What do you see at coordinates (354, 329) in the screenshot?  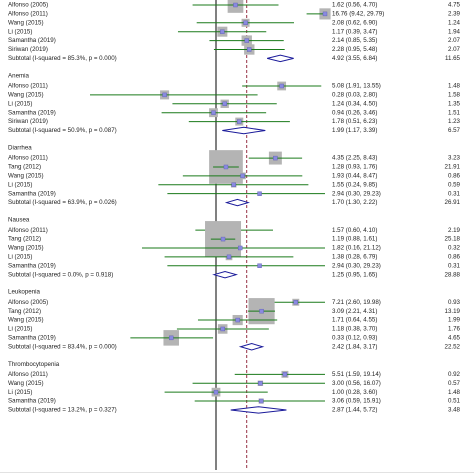 I see `effect-size-text: 1.18 (0.38, 3.70)` at bounding box center [354, 329].